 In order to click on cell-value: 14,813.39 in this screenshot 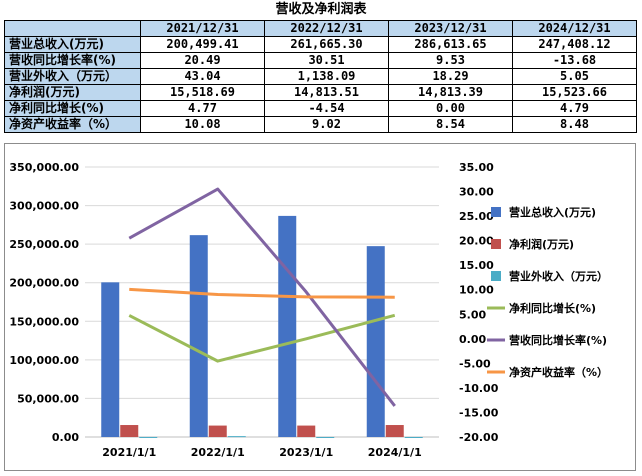, I will do `click(450, 92)`.